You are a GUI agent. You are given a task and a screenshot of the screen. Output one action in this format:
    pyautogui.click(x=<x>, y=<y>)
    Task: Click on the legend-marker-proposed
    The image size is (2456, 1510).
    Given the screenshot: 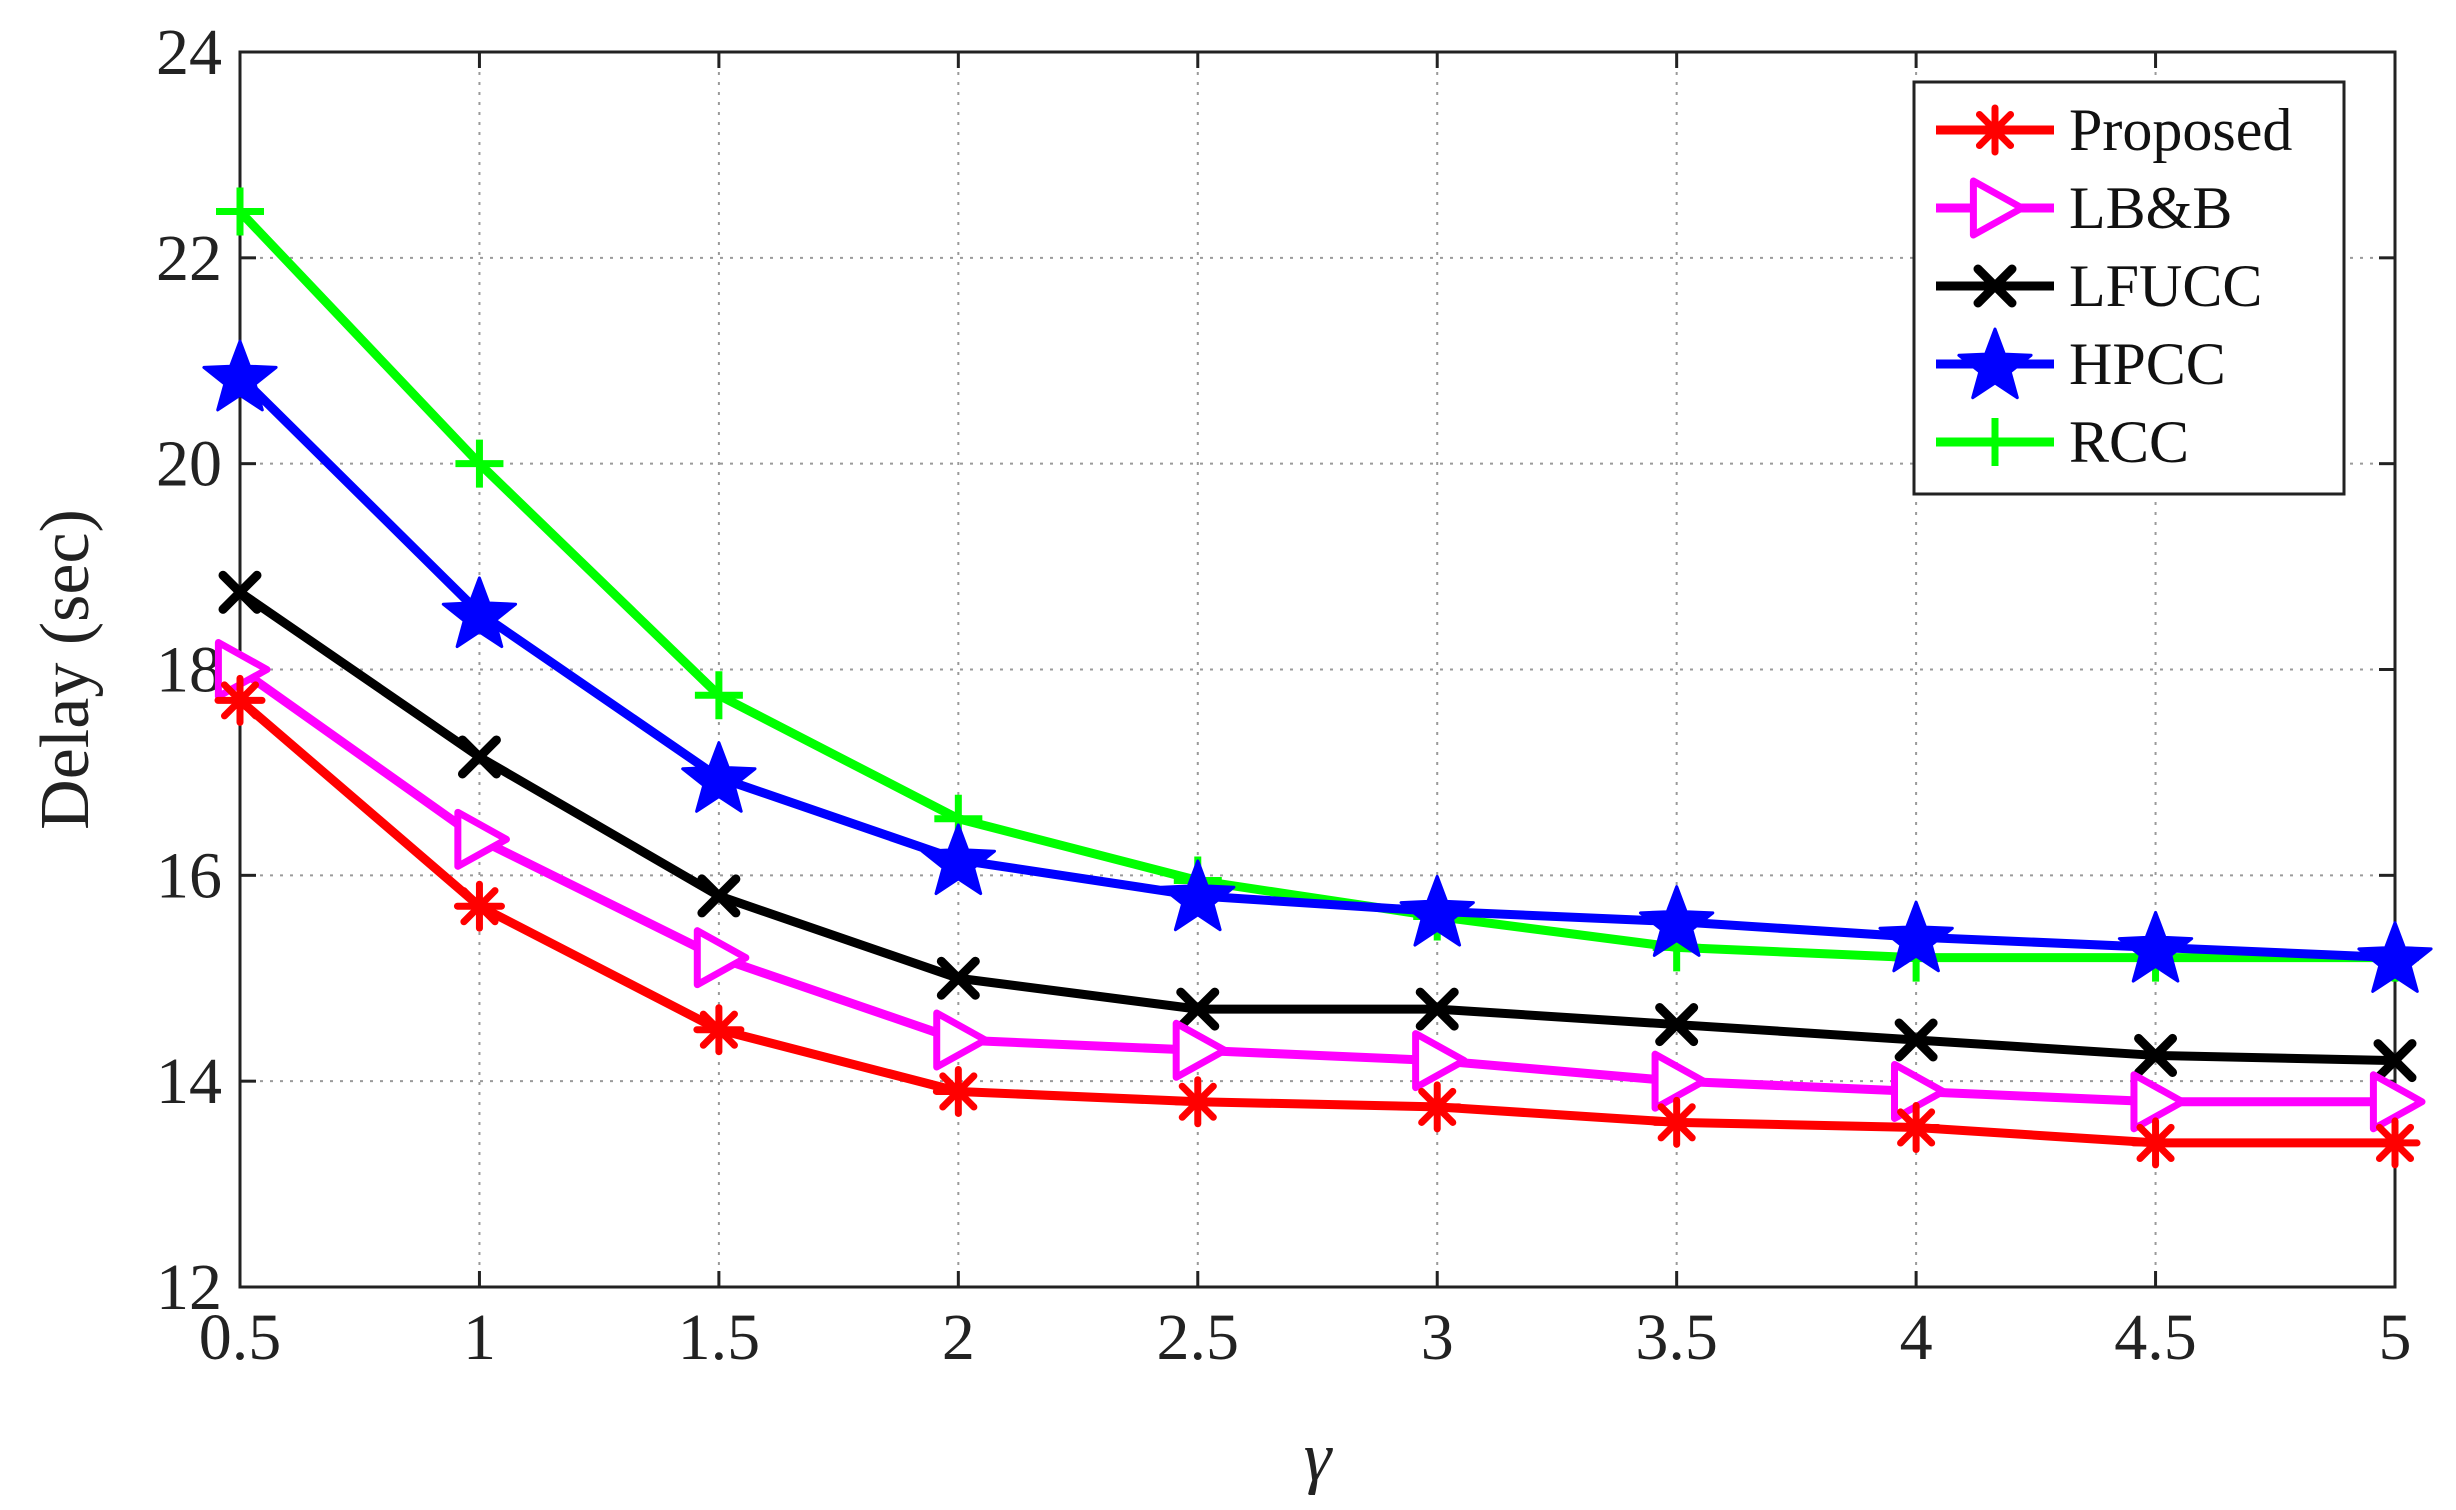 What is the action you would take?
    pyautogui.click(x=1995, y=130)
    